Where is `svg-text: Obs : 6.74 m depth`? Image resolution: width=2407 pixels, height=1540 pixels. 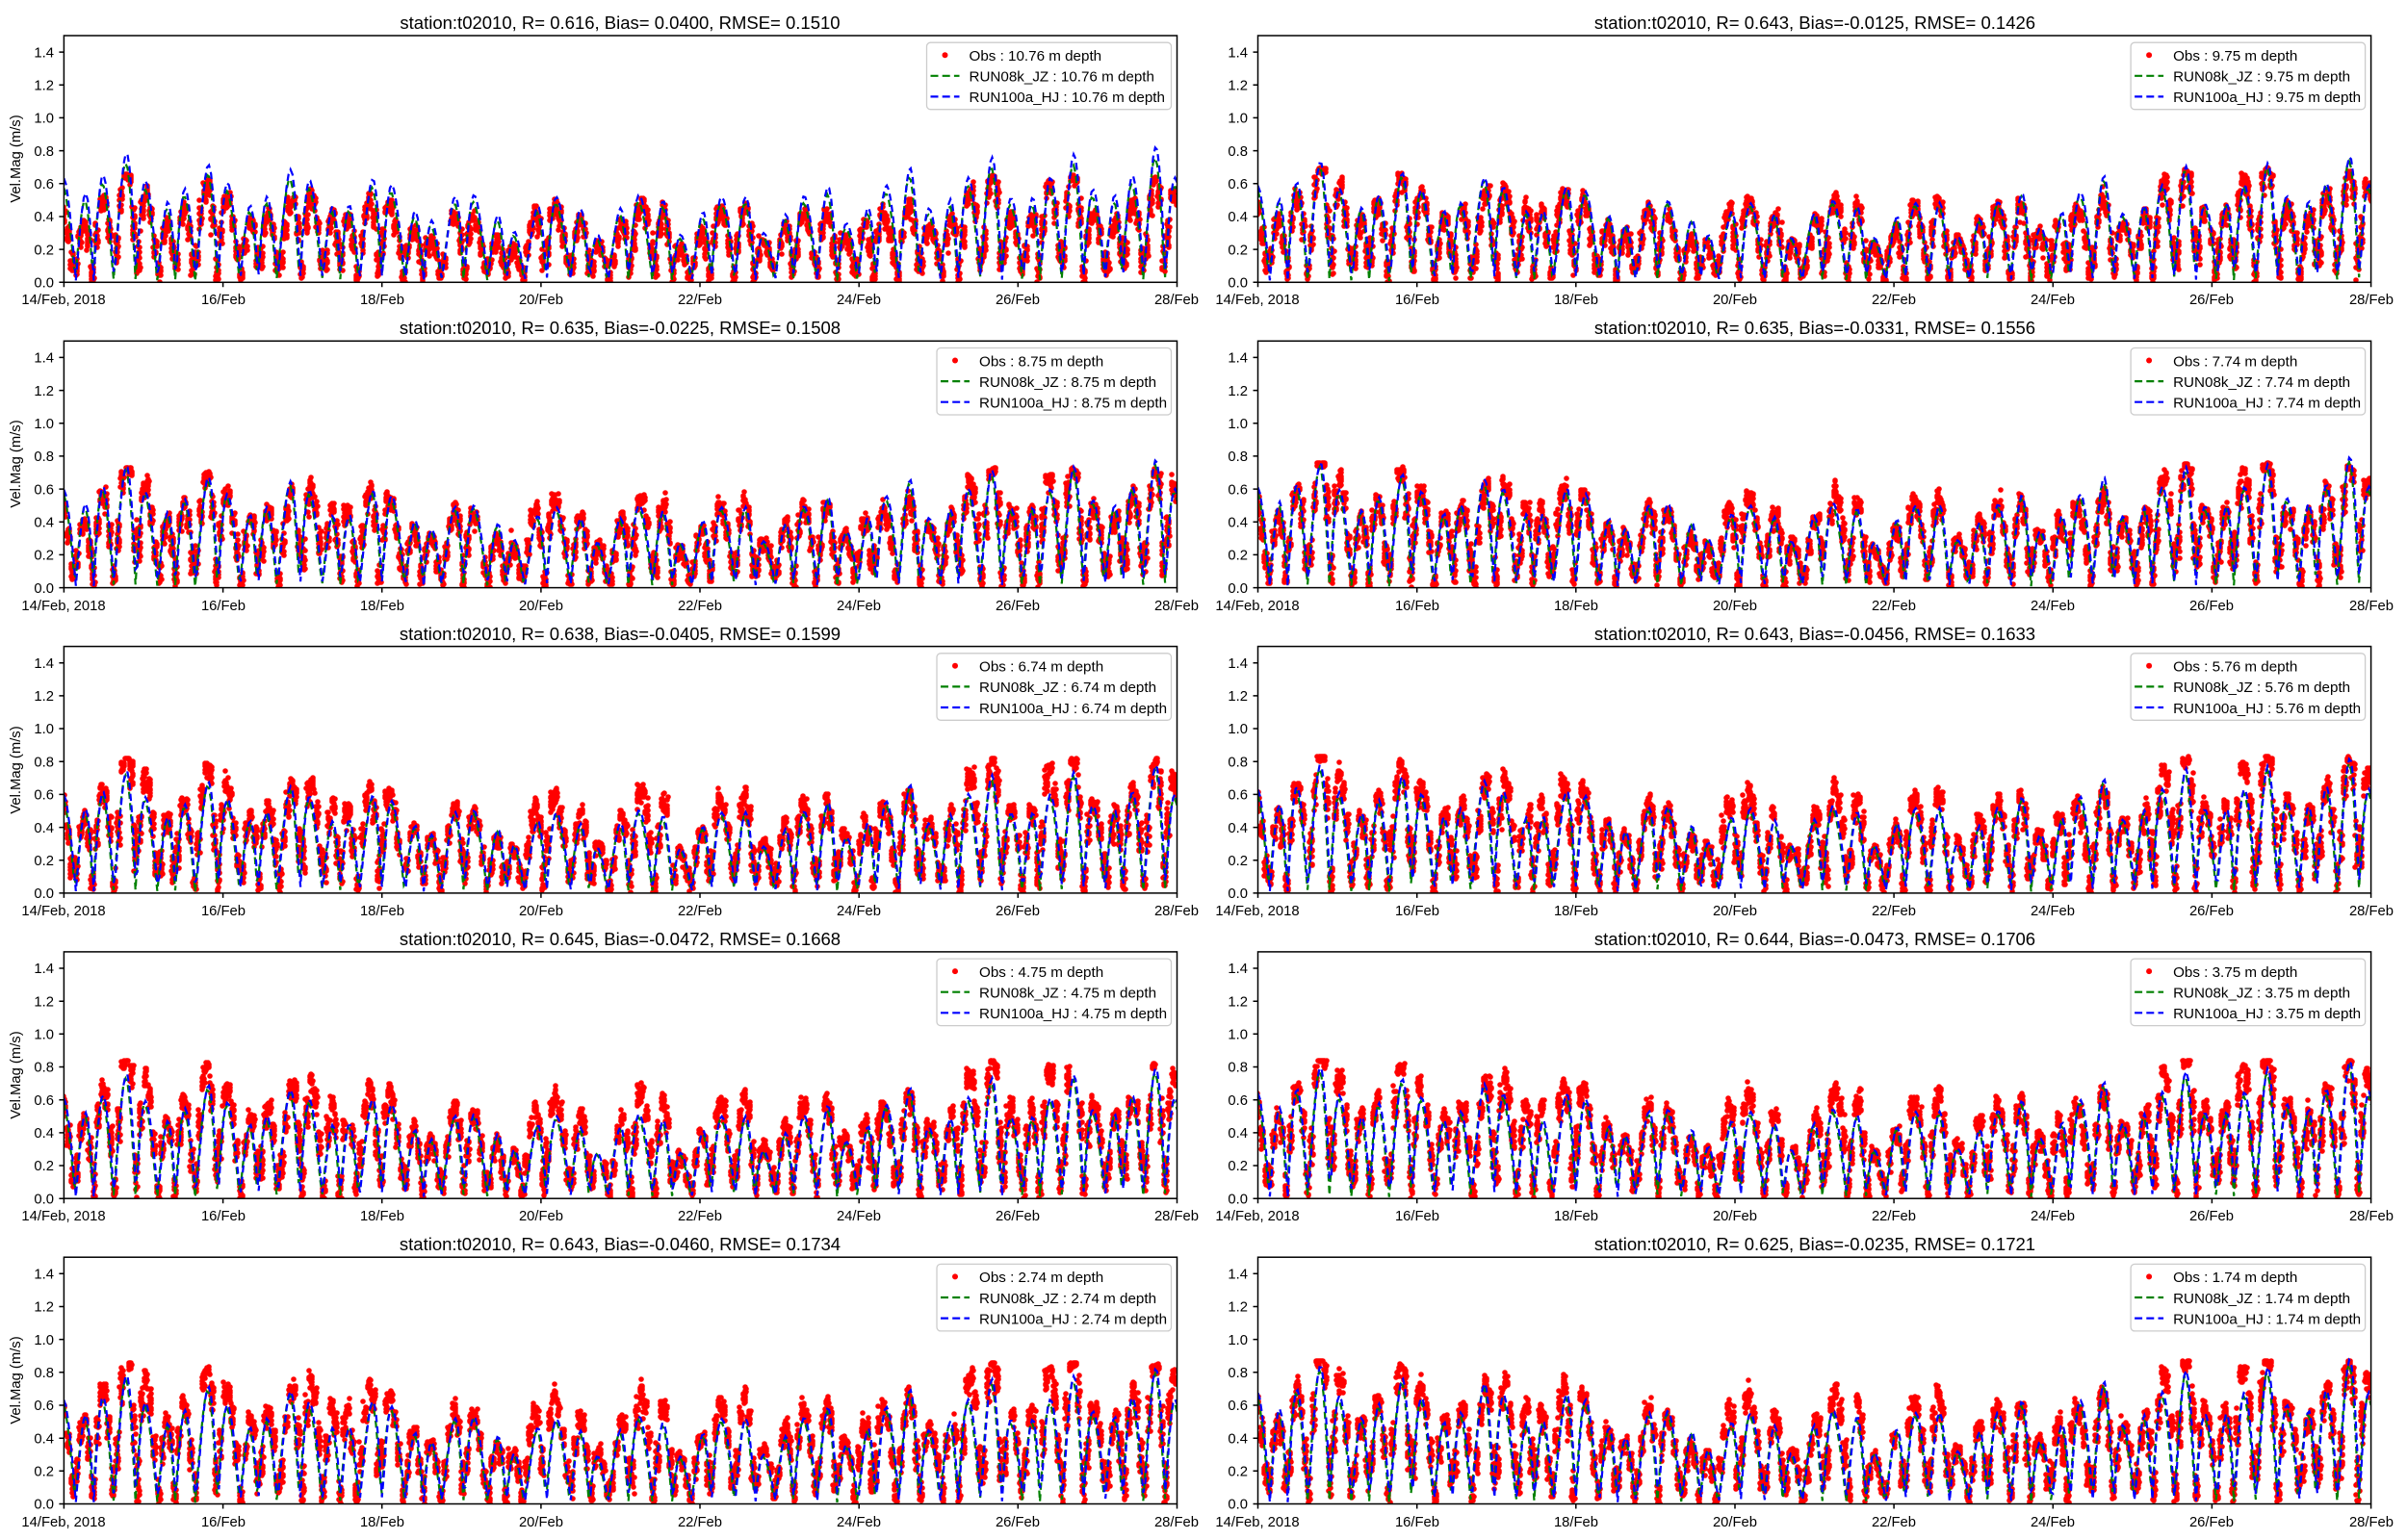 svg-text: Obs : 6.74 m depth is located at coordinates (1041, 667).